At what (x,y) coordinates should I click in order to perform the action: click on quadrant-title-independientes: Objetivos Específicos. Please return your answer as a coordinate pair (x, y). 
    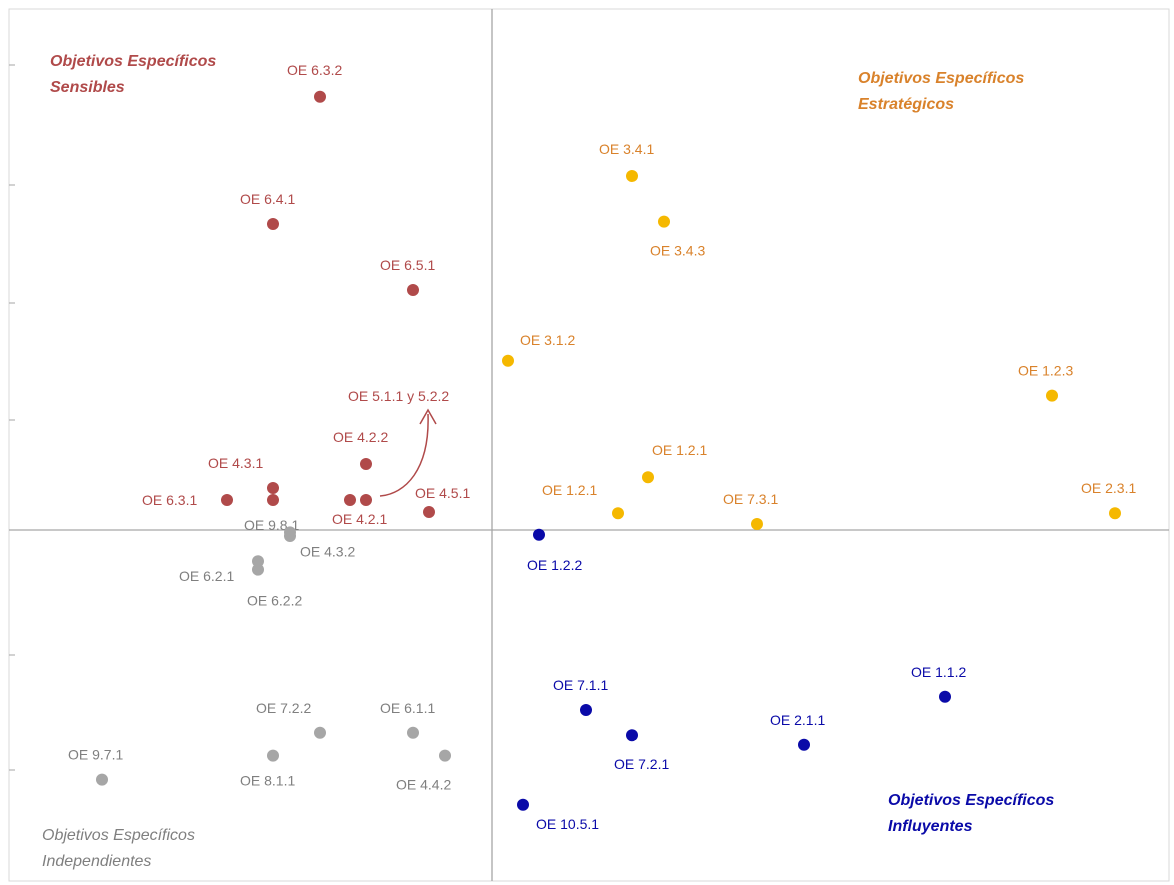
    Looking at the image, I should click on (118, 835).